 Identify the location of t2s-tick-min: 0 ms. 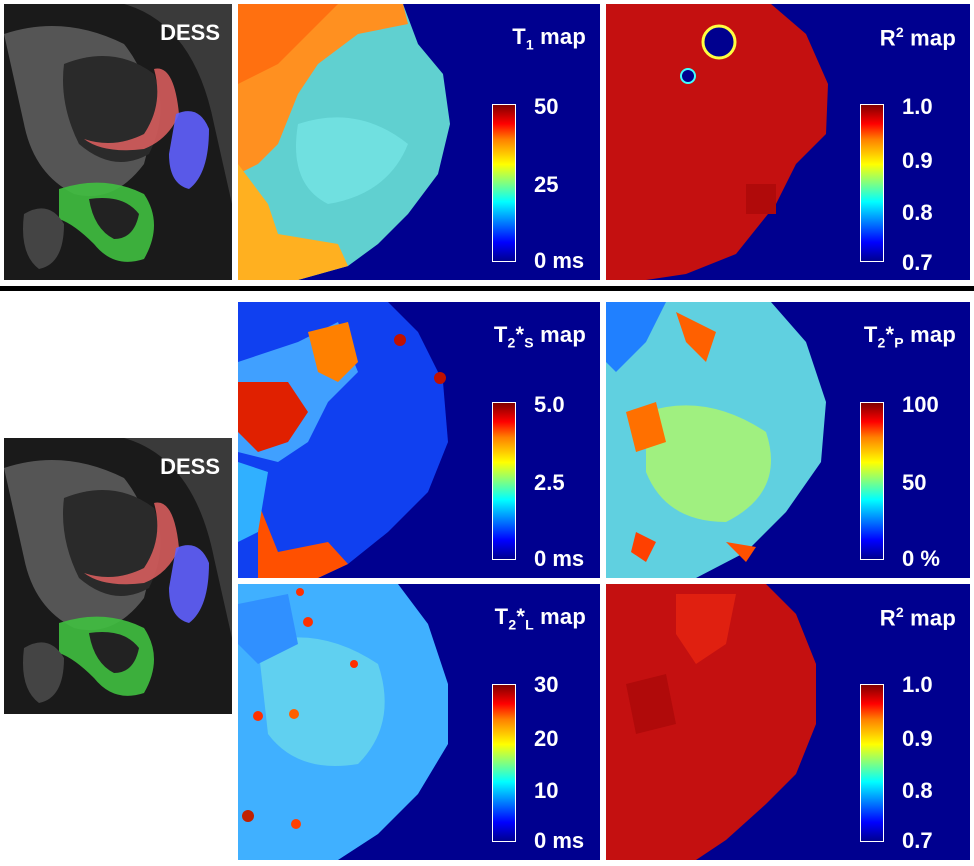
(559, 558).